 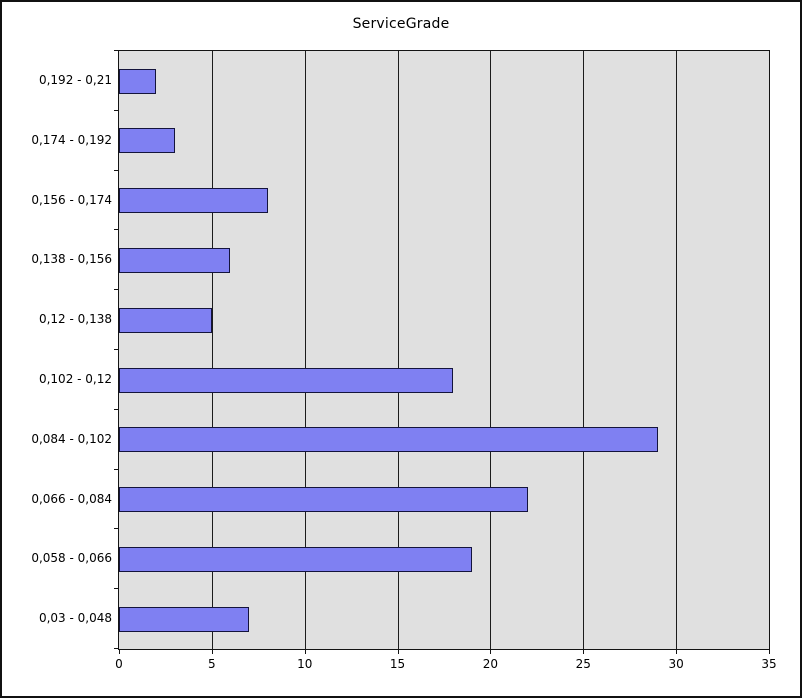 I want to click on y-axis-label: 0,174 - 0,192, so click(x=71, y=139).